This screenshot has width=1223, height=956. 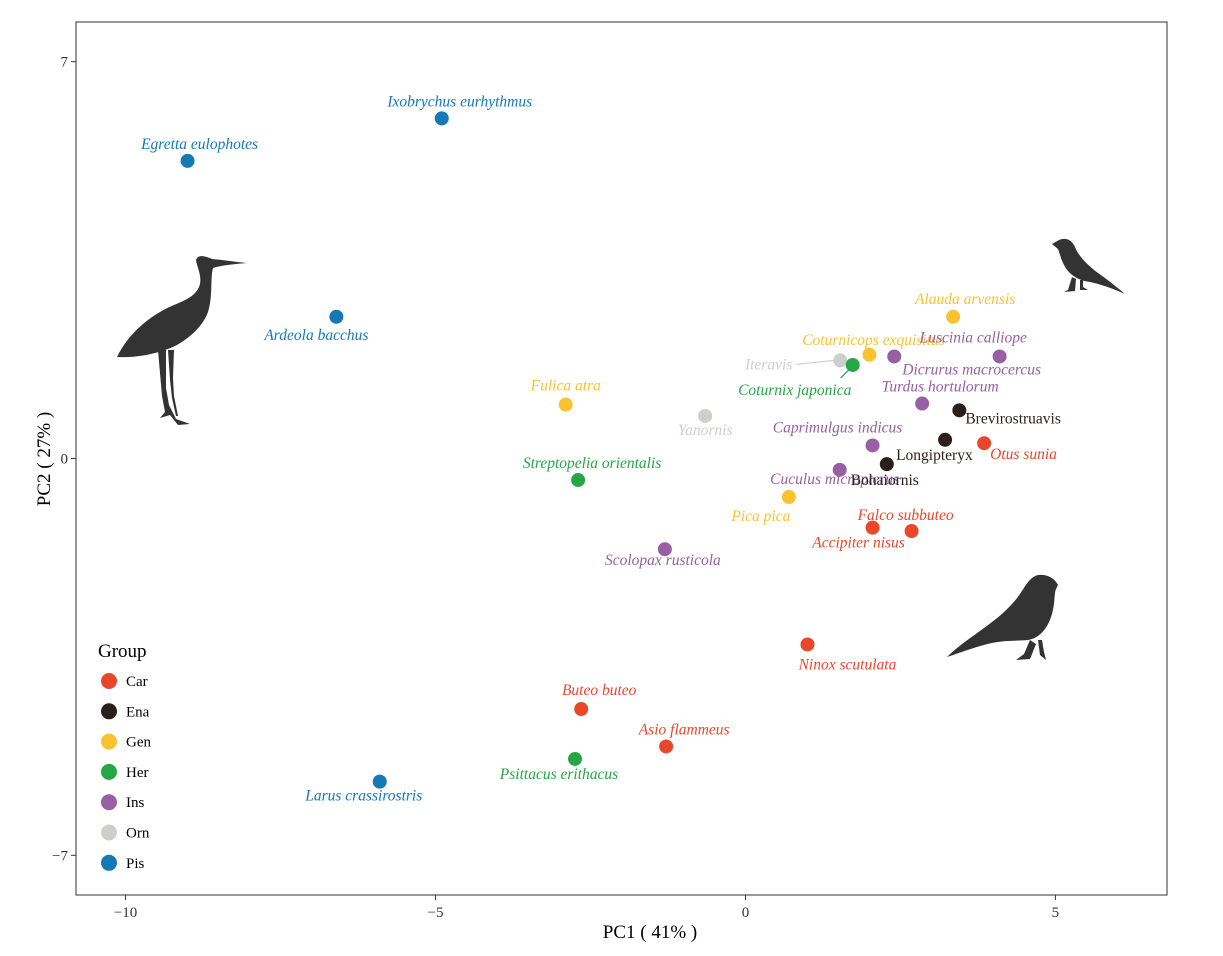 What do you see at coordinates (138, 712) in the screenshot?
I see `legend-label: Ena` at bounding box center [138, 712].